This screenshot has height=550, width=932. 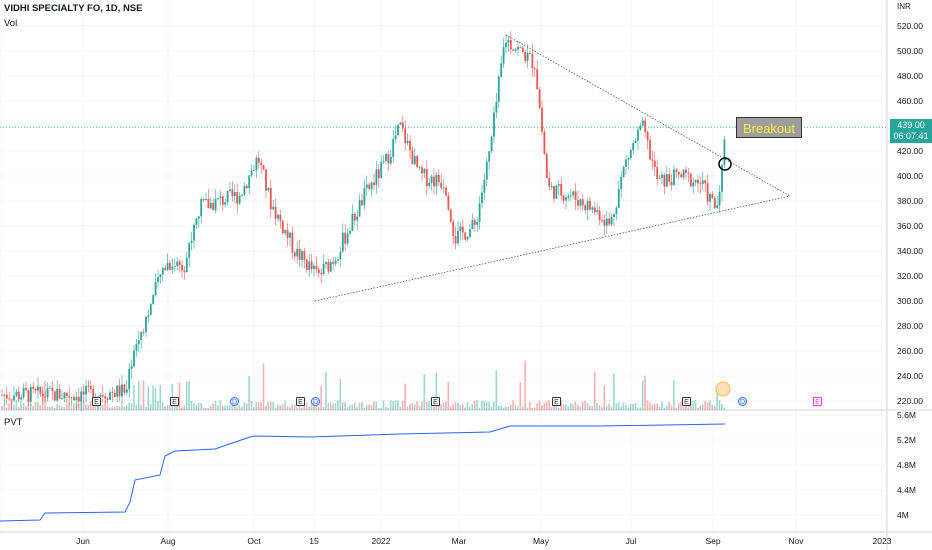 I want to click on time-tick-label: Nov, so click(x=796, y=541).